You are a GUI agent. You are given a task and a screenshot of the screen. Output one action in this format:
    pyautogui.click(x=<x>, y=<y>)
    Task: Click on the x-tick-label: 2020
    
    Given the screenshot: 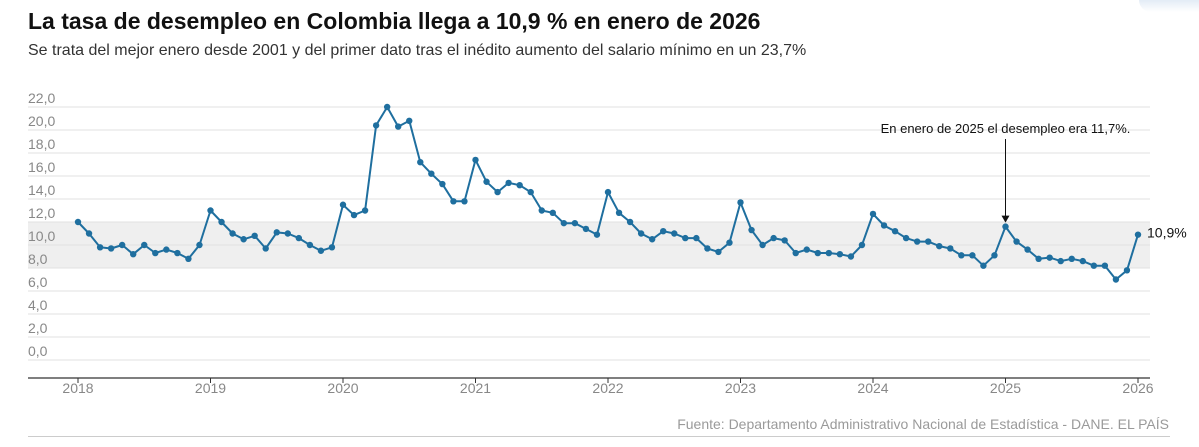 What is the action you would take?
    pyautogui.click(x=342, y=388)
    